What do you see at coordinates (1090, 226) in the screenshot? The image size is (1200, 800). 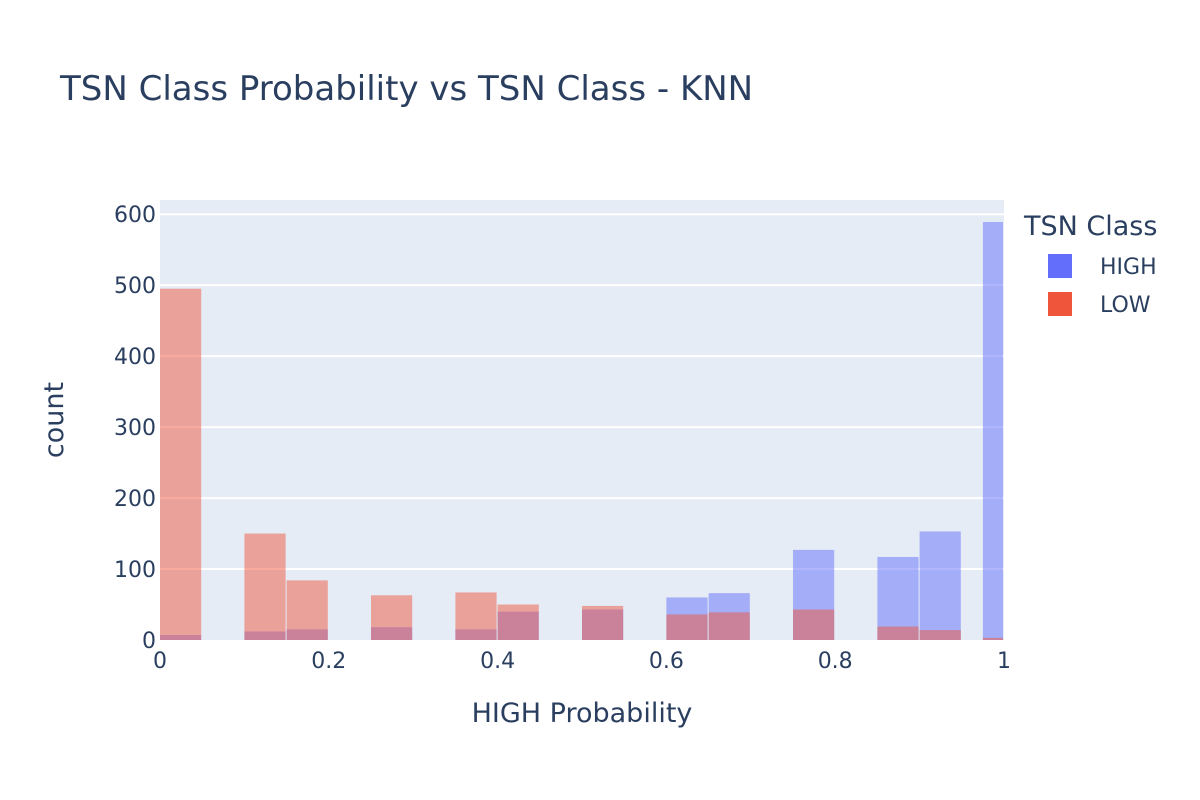 I see `legend-title: TSN Class` at bounding box center [1090, 226].